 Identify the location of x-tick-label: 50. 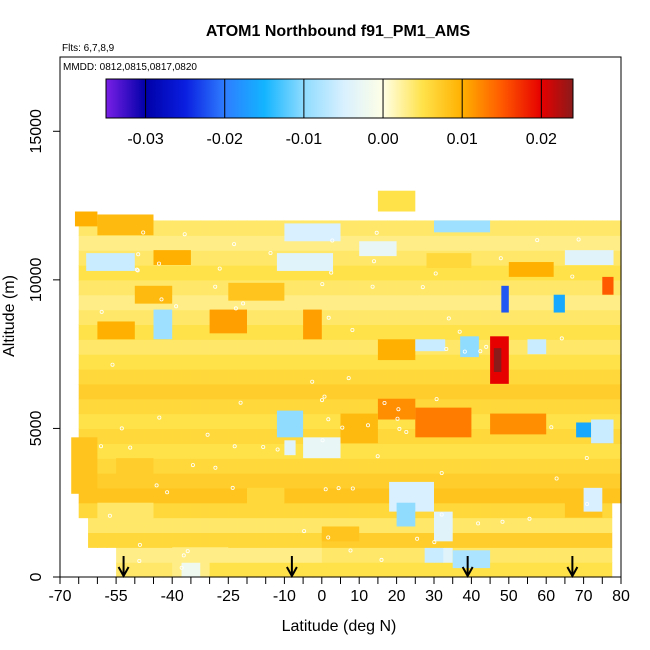
(509, 596).